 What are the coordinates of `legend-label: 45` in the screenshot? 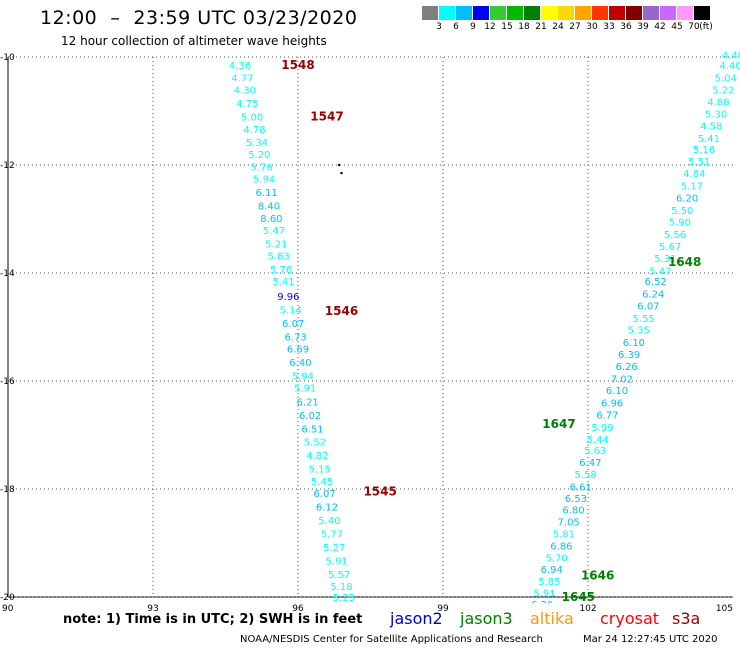 It's located at (677, 27).